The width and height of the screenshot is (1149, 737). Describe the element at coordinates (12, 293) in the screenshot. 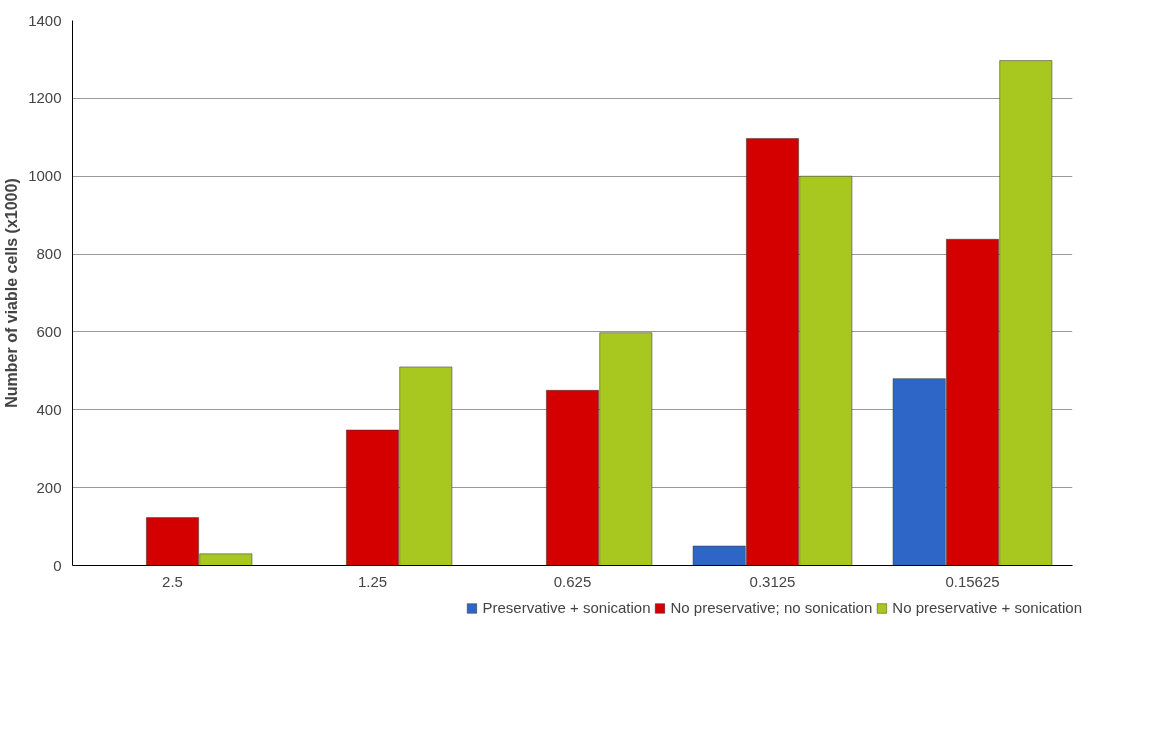

I see `y-axis-title: Number of viable cells (x1000)` at that location.